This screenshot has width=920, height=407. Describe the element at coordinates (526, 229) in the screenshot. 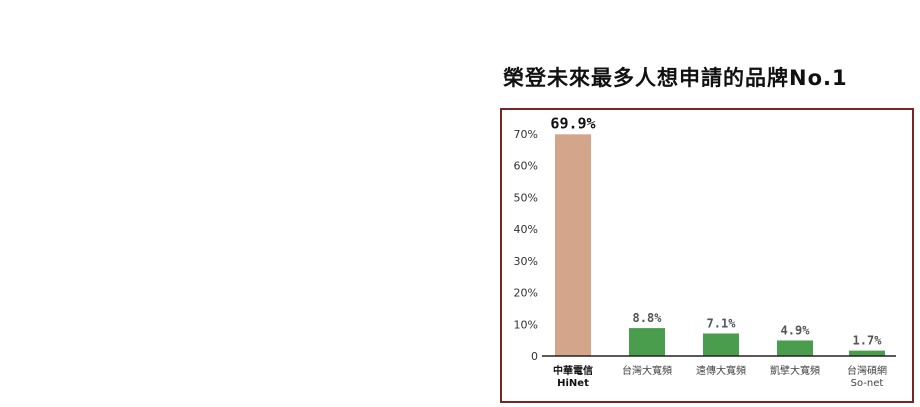

I see `y-tick-label: 40%` at that location.